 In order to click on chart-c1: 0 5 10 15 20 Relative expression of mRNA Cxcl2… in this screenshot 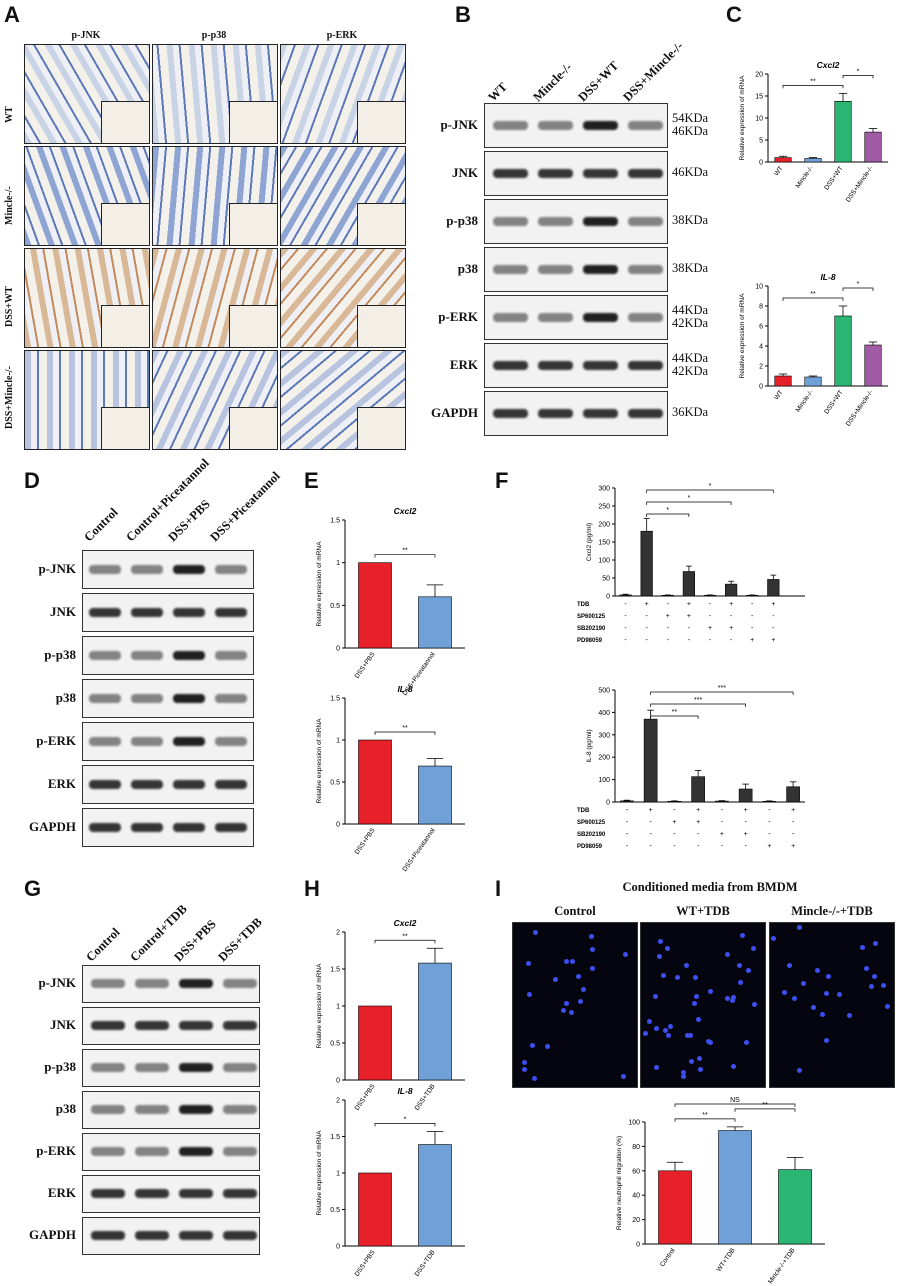, I will do `click(813, 132)`.